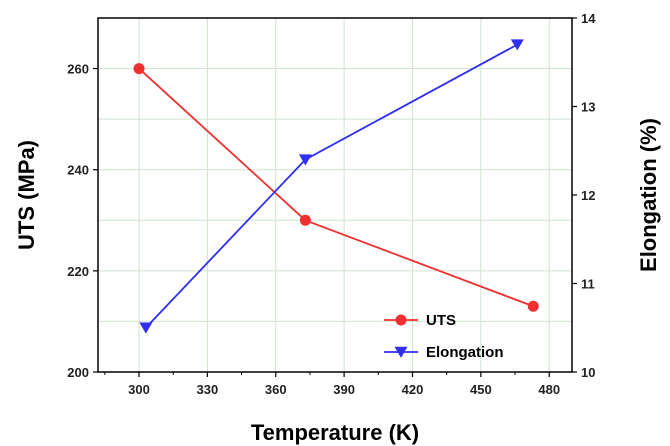  I want to click on legend-uts-marker, so click(401, 320).